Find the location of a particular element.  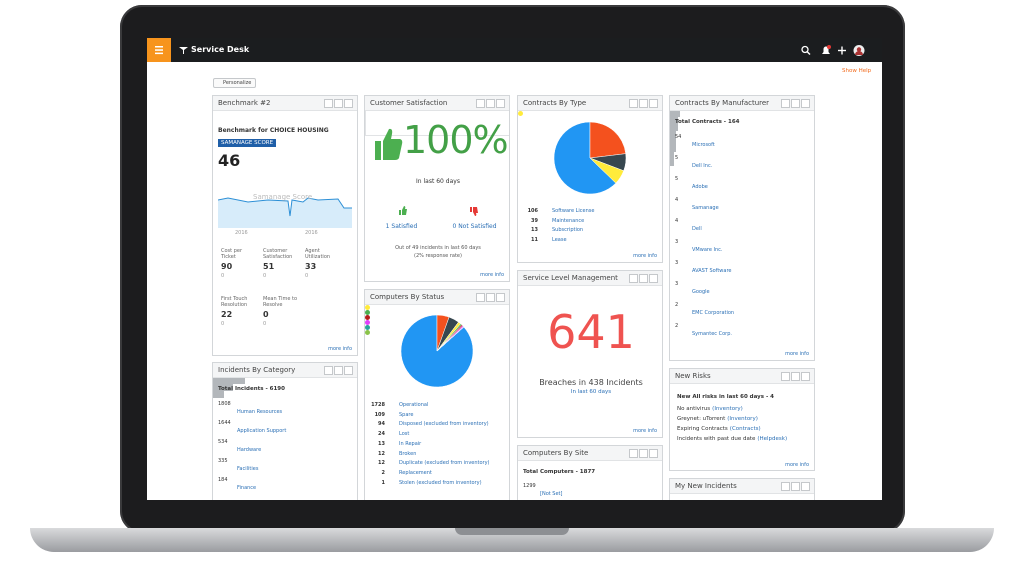

legend-label: Operational is located at coordinates (414, 405).